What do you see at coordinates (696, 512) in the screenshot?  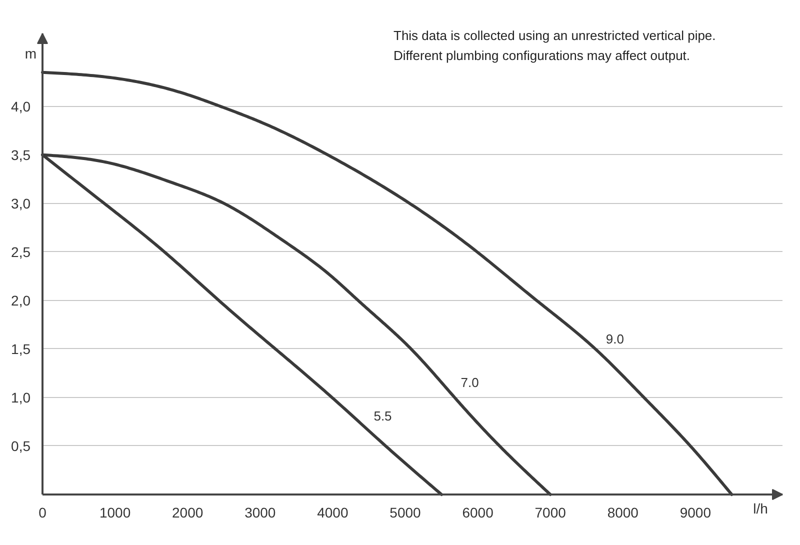 I see `x-tick-label: 9000` at bounding box center [696, 512].